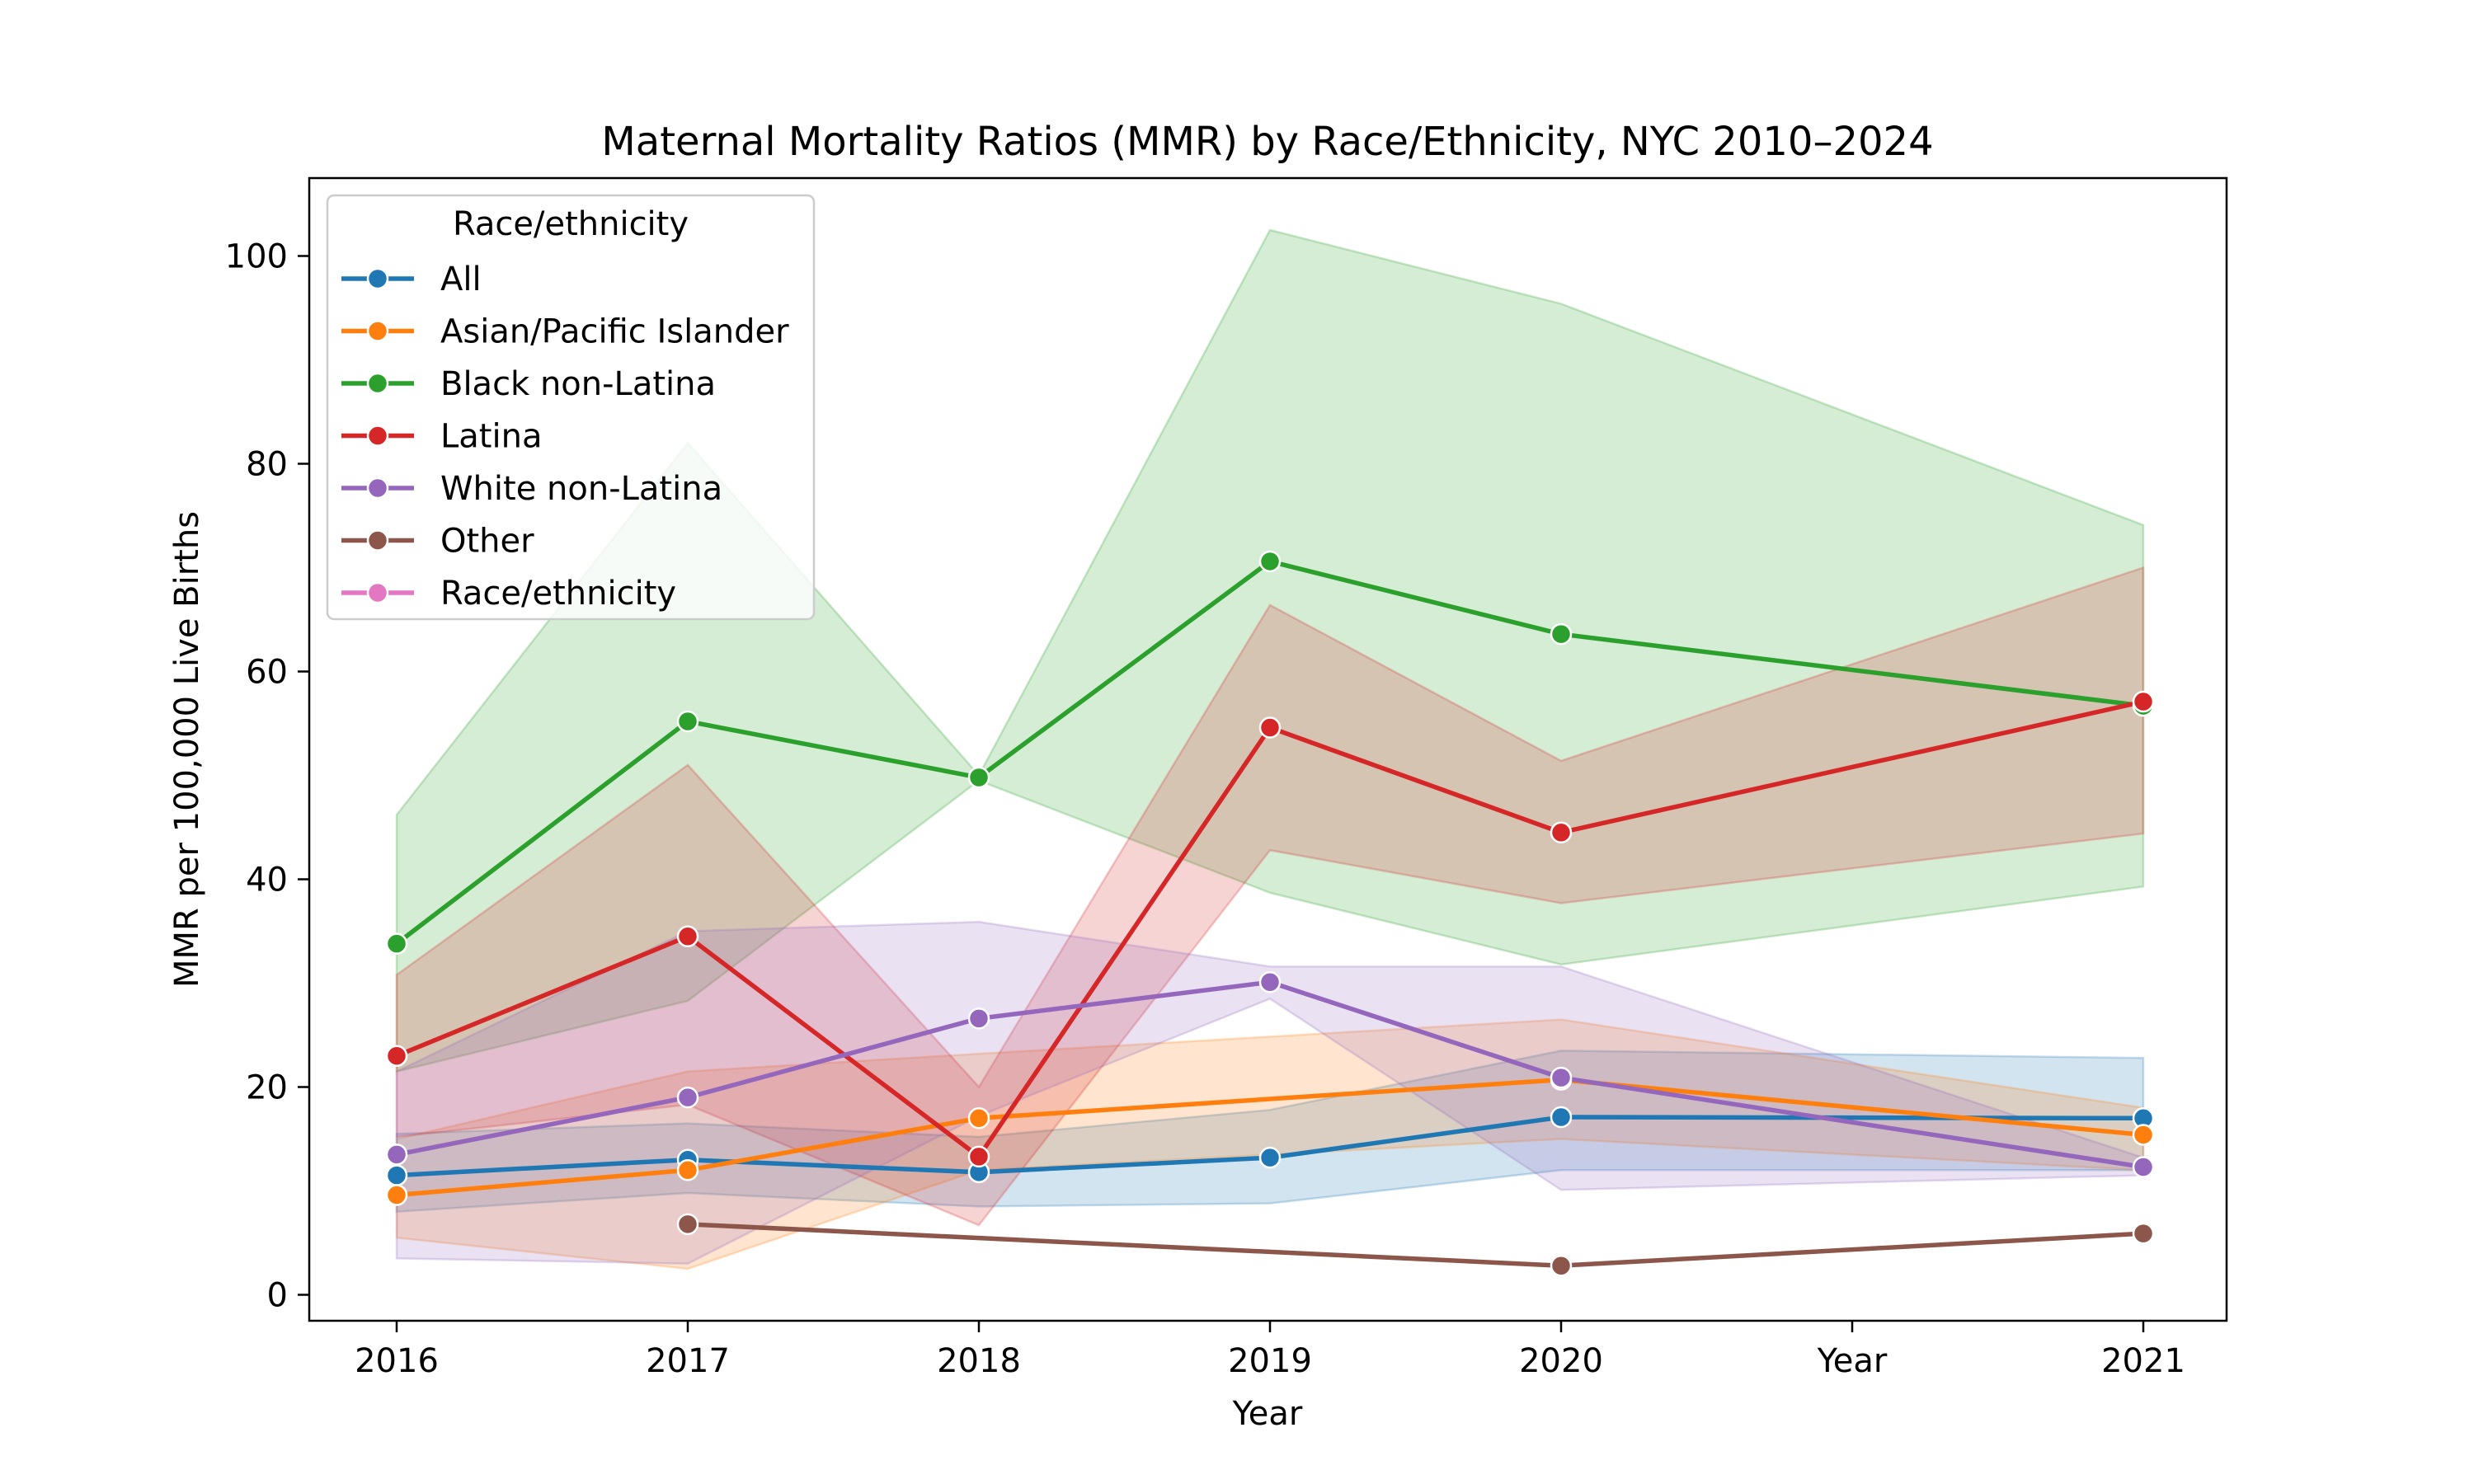  What do you see at coordinates (614, 332) in the screenshot?
I see `legend-label: Asian/Pacific Islander` at bounding box center [614, 332].